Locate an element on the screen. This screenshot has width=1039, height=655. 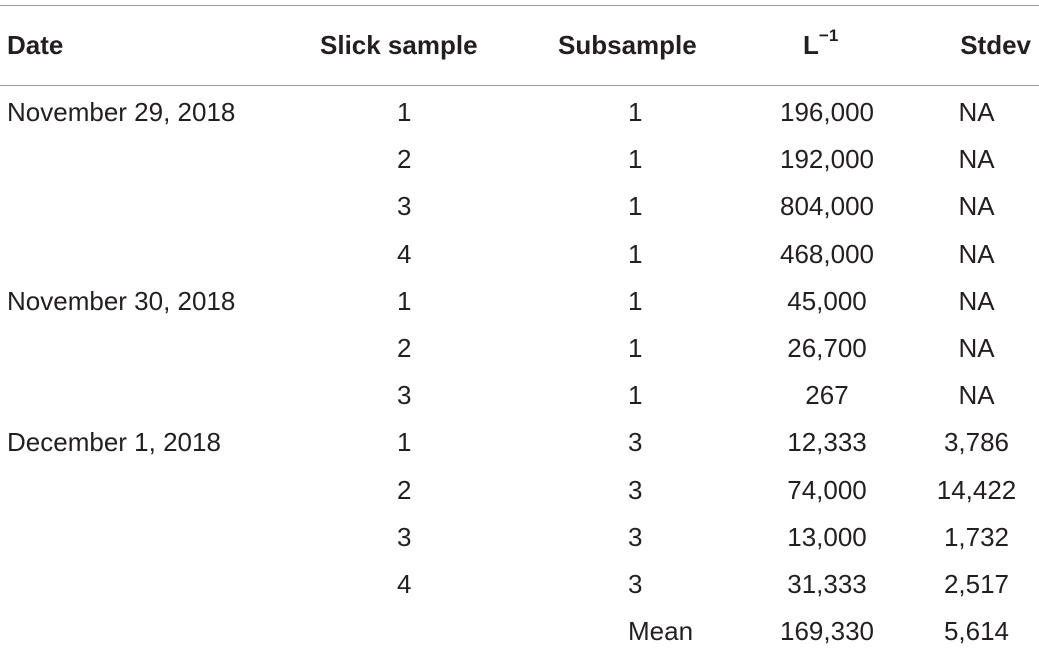
header-stdev: Stdev is located at coordinates (995, 45).